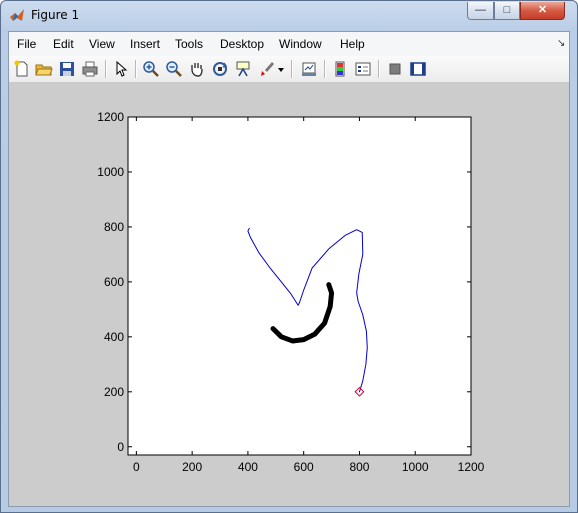 The width and height of the screenshot is (578, 513). I want to click on menu-desktop: Desktop, so click(242, 44).